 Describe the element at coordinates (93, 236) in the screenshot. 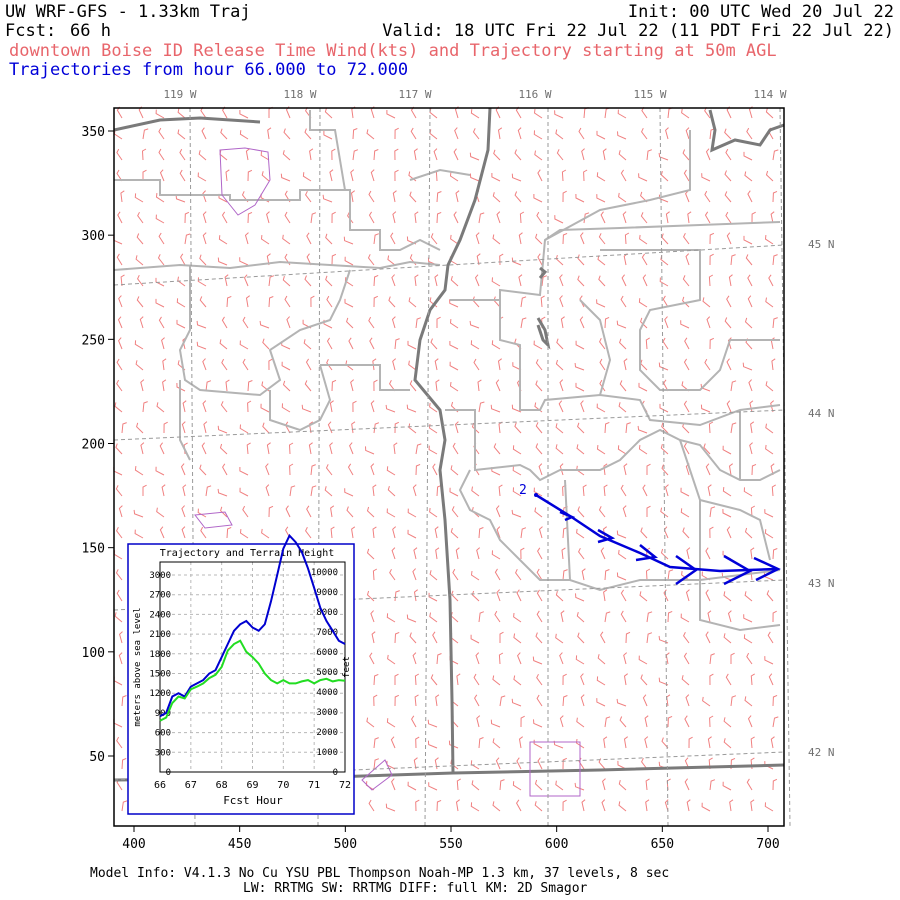

I see `y-tick-label: 300` at that location.